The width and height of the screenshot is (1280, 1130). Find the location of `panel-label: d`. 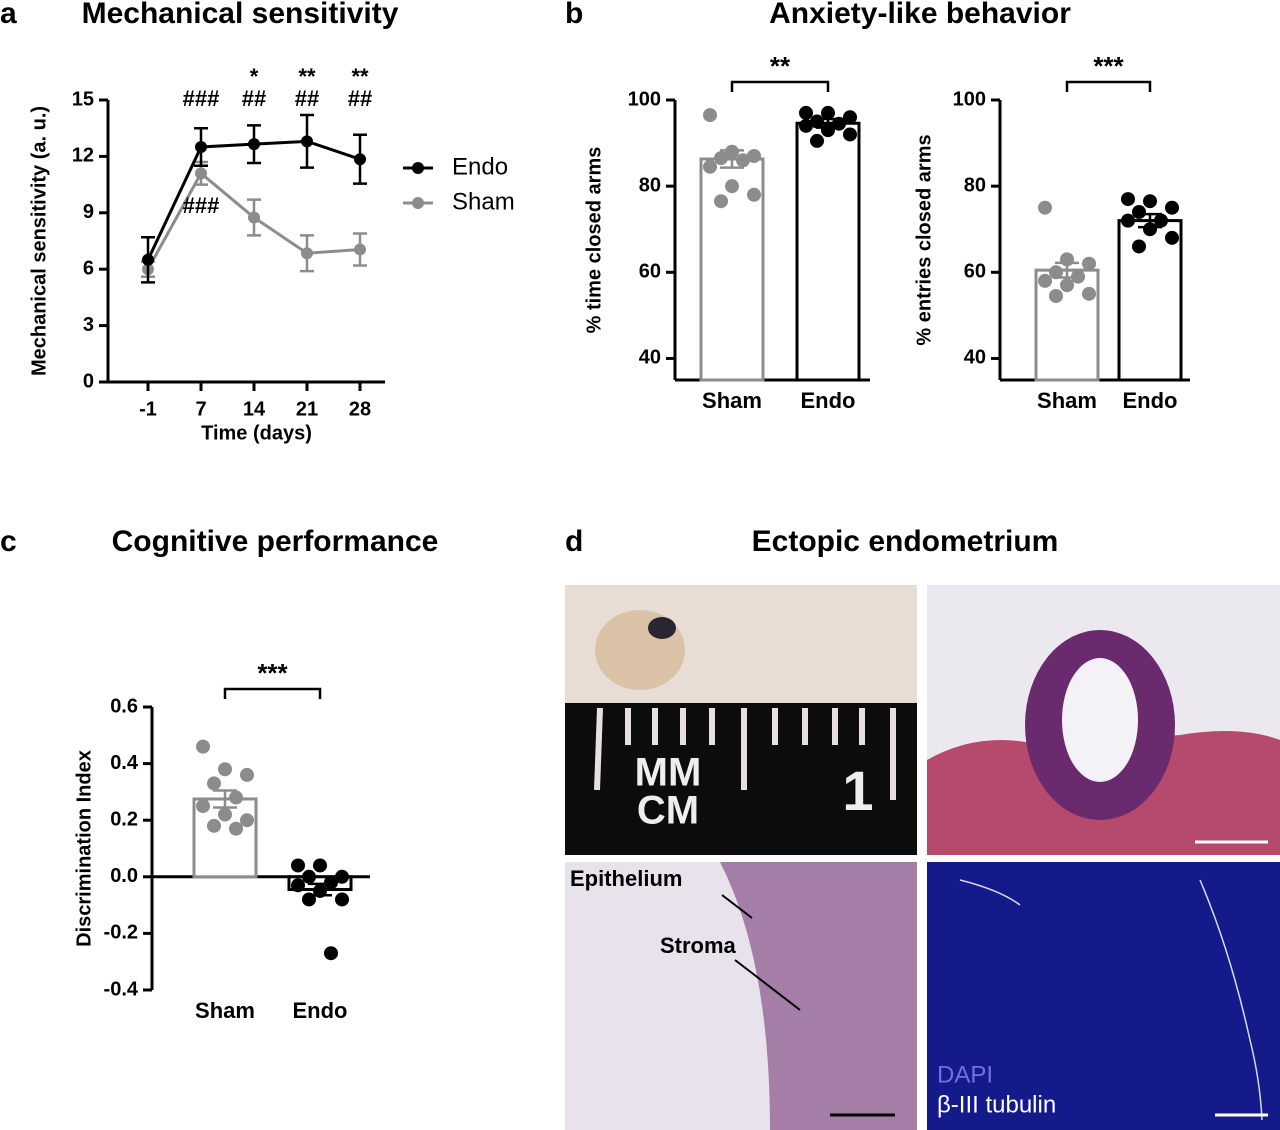

panel-label: d is located at coordinates (574, 541).